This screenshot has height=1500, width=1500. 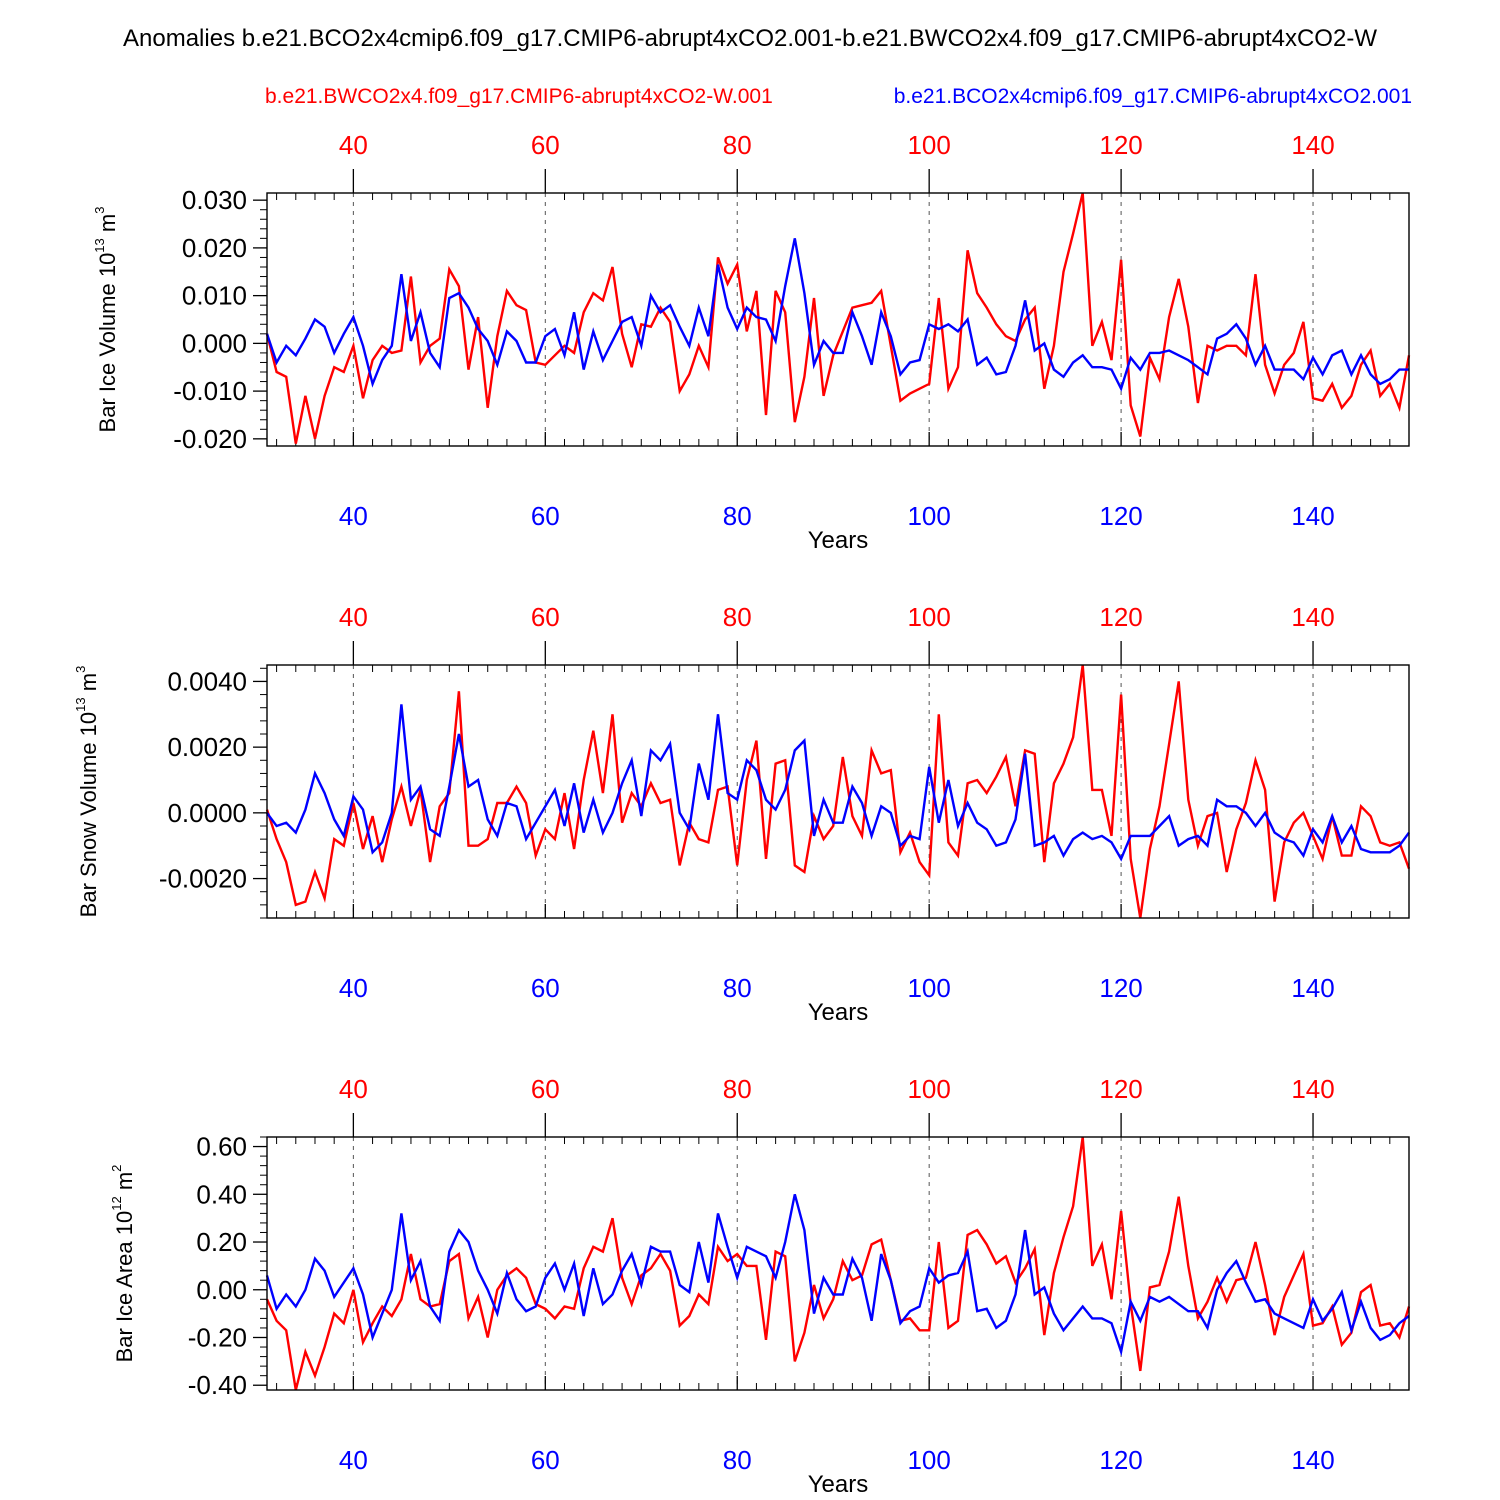 I want to click on y-tick-label: -0.020, so click(x=210, y=439).